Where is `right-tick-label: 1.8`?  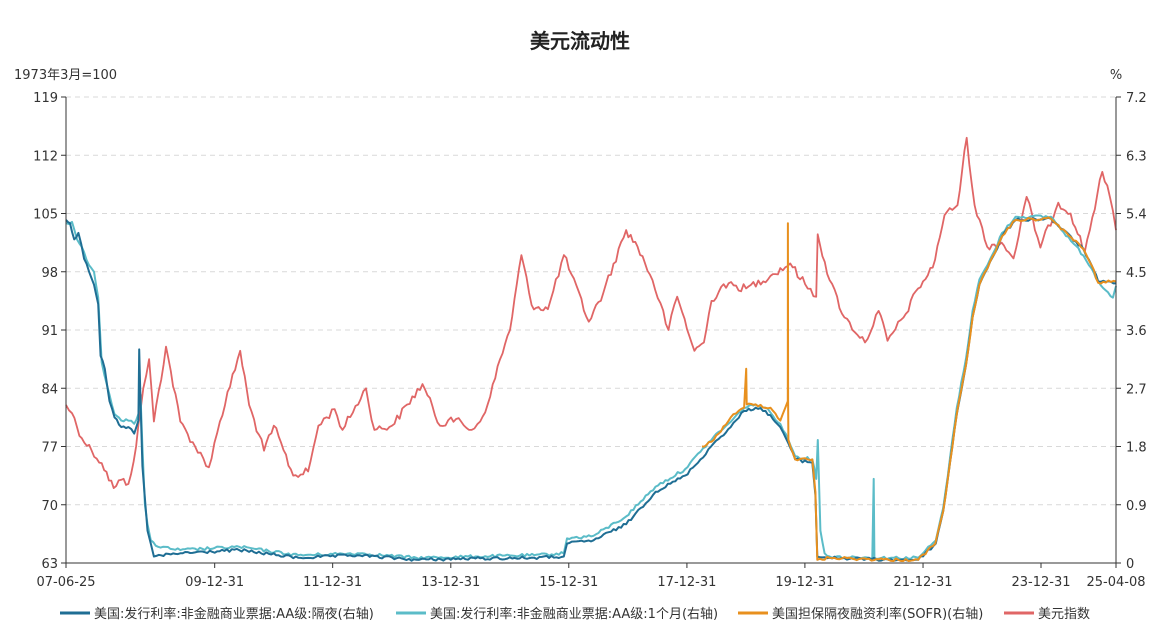
right-tick-label: 1.8 is located at coordinates (1136, 448).